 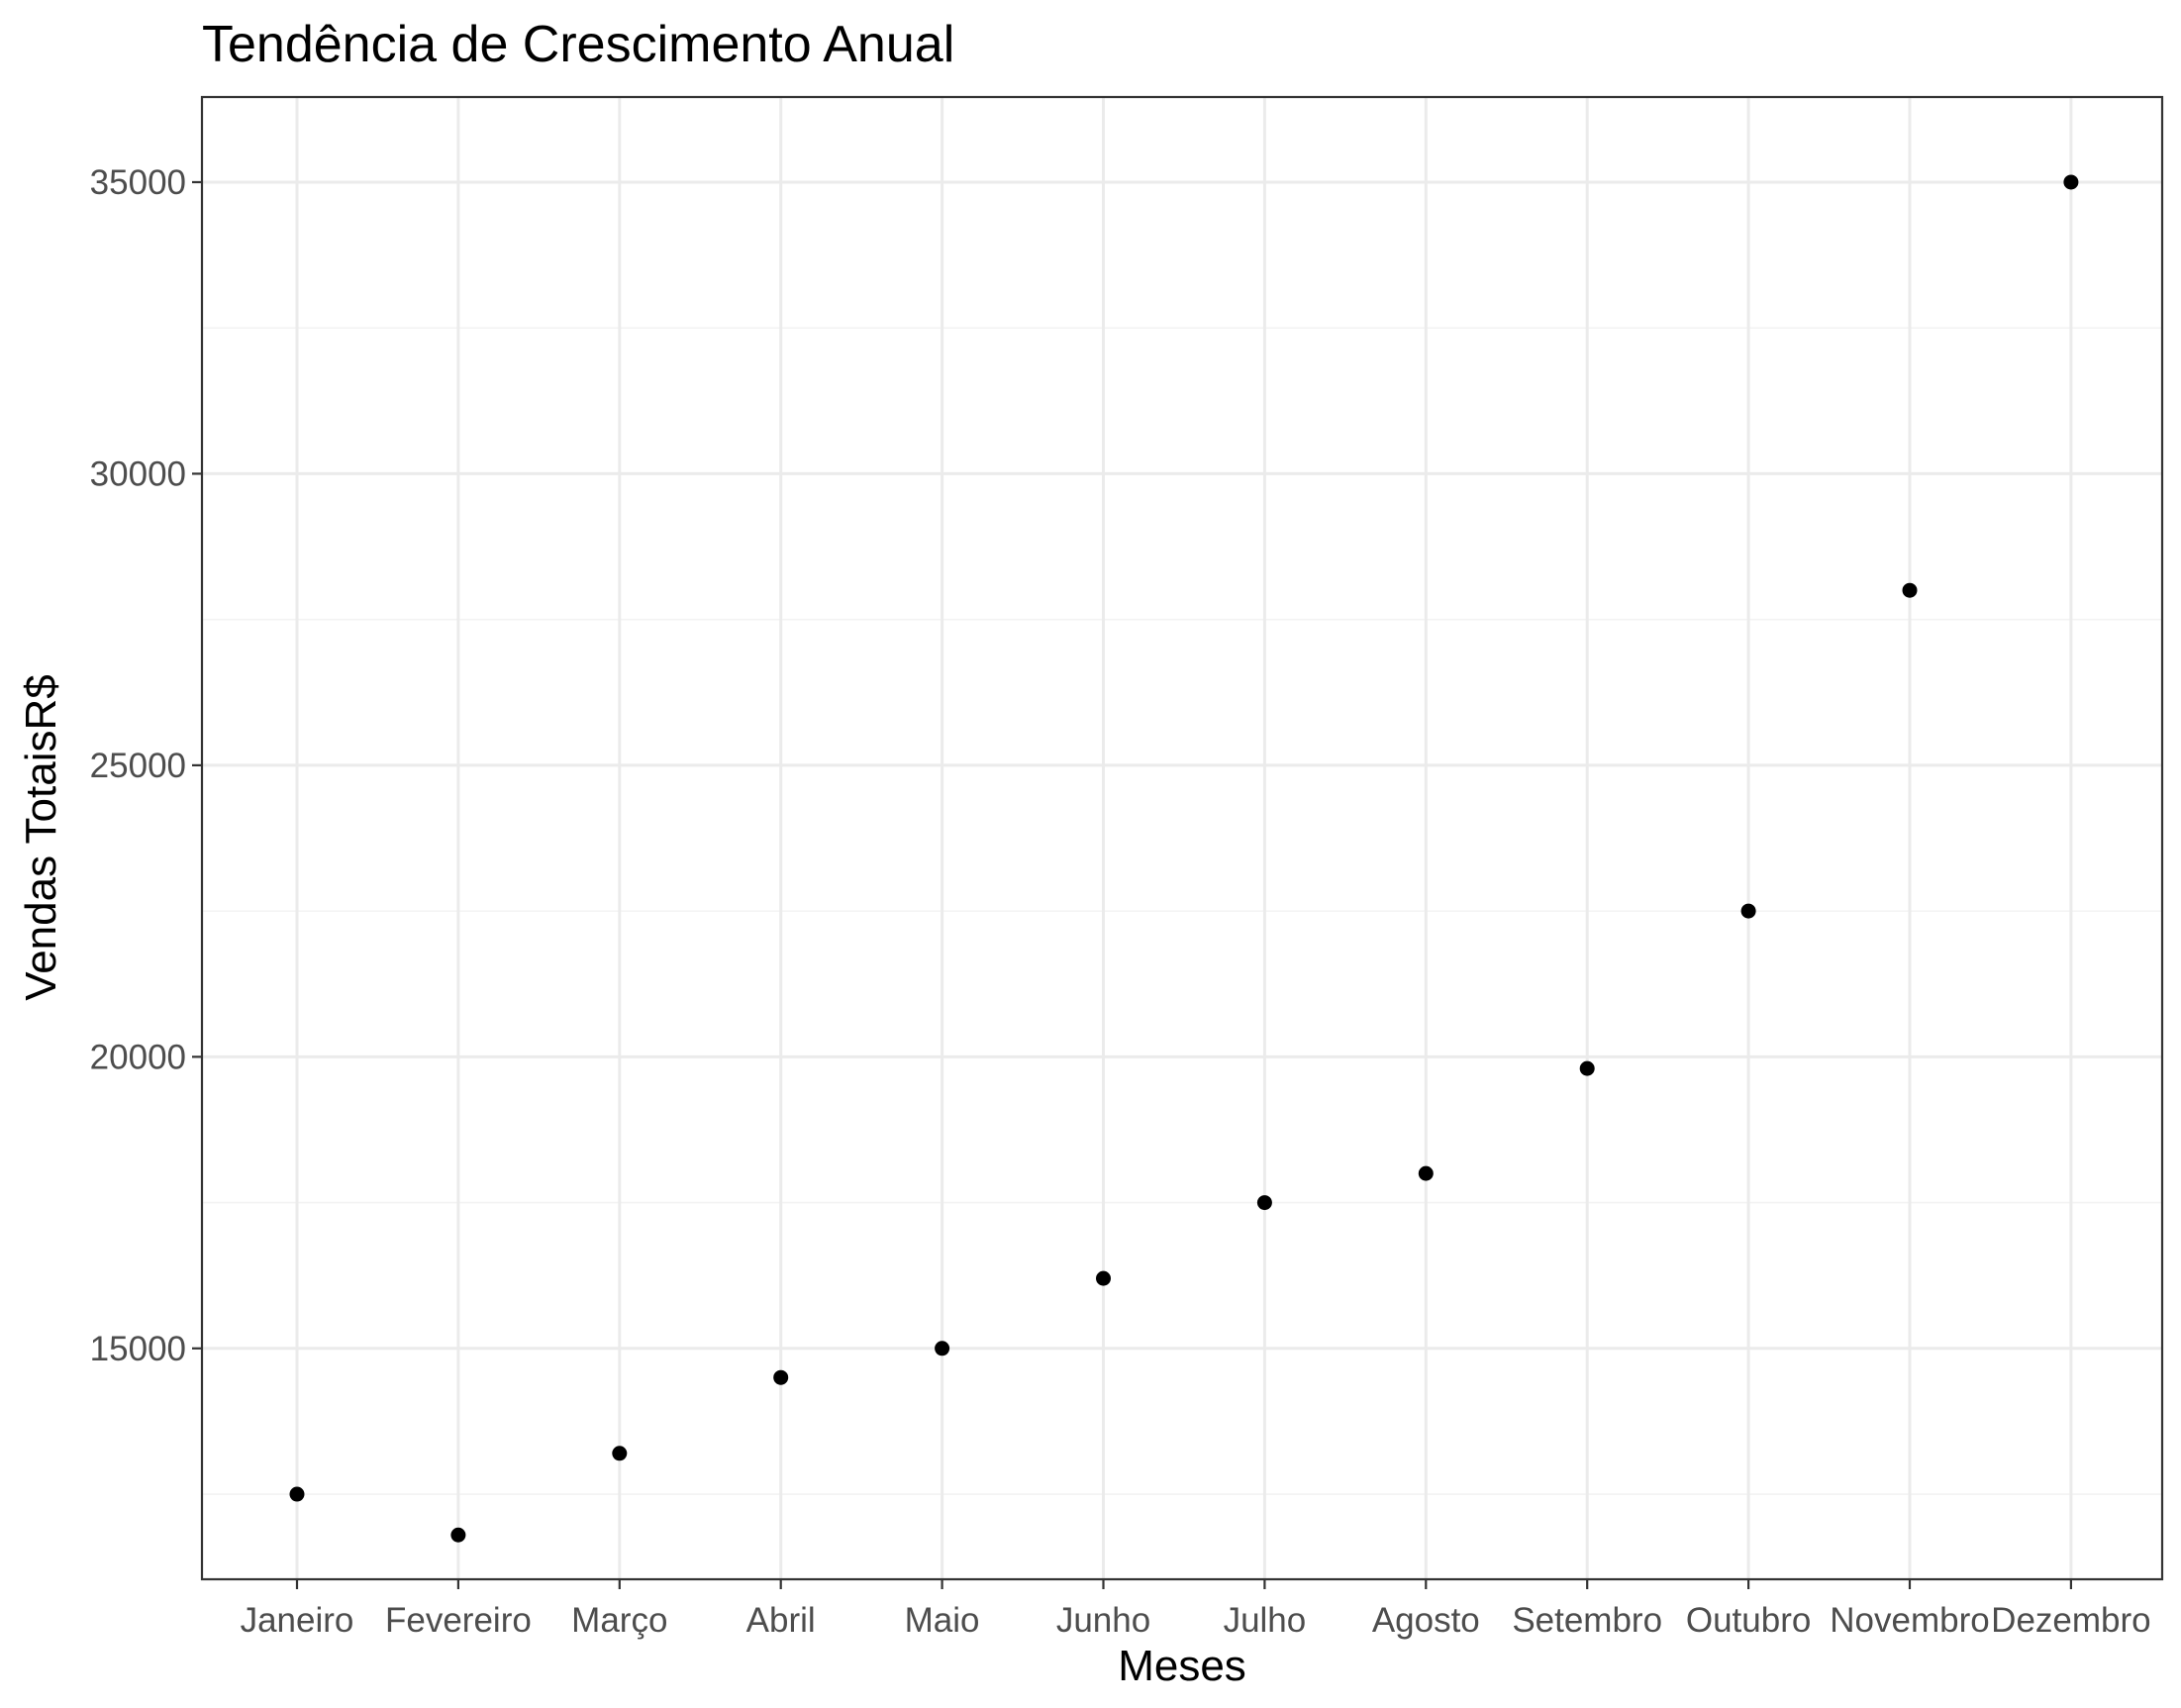 I want to click on y-tick-label: 35000, so click(x=138, y=183).